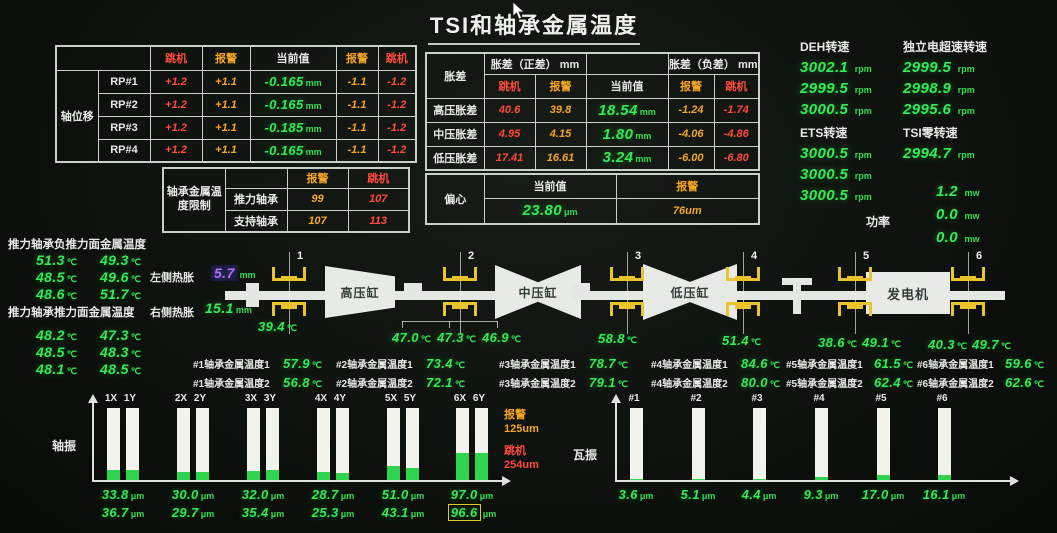 This screenshot has width=1057, height=533. I want to click on shaft-vib-value: 29.7 μm, so click(193, 512).